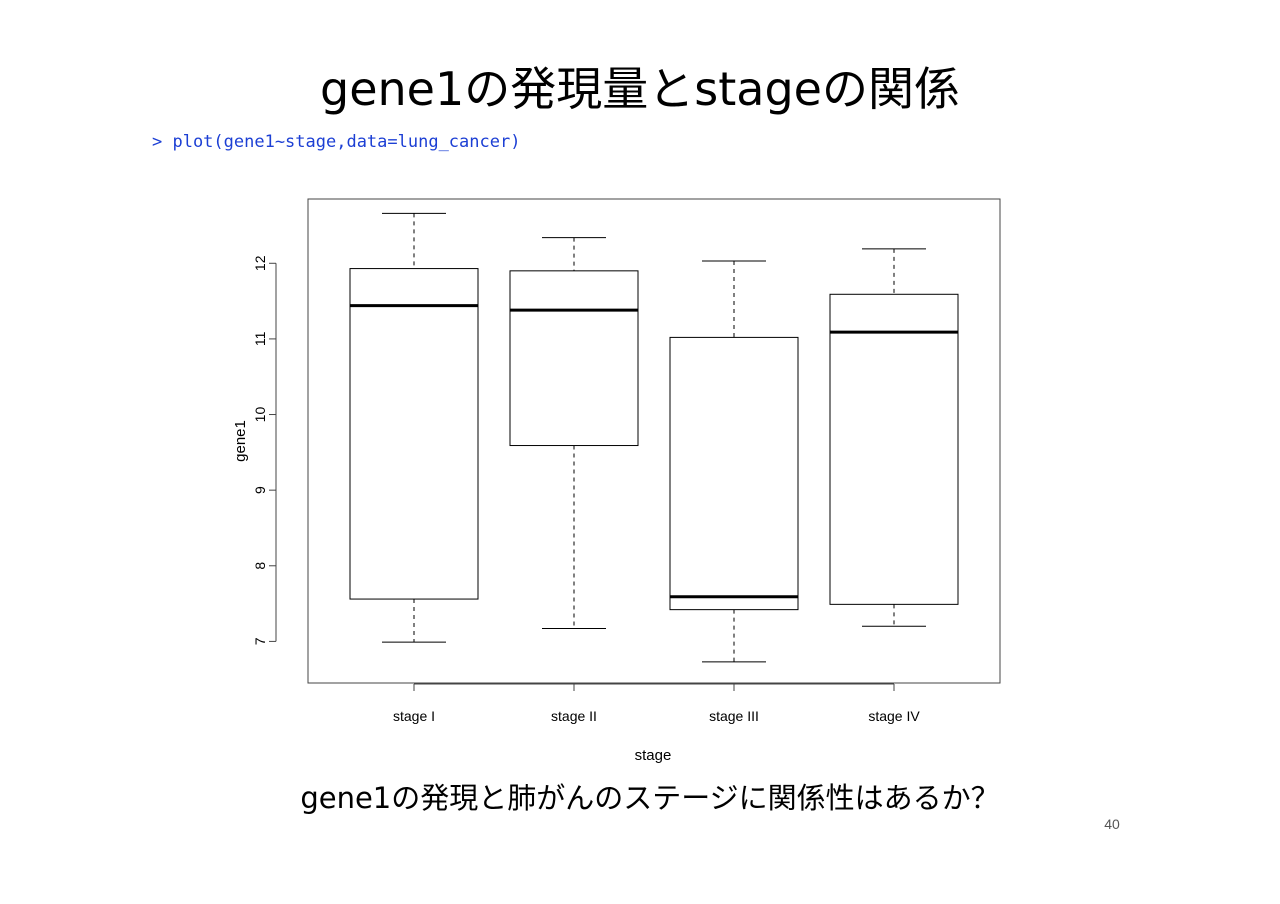 This screenshot has height=904, width=1280. Describe the element at coordinates (734, 716) in the screenshot. I see `x-tick-label: stage III` at that location.